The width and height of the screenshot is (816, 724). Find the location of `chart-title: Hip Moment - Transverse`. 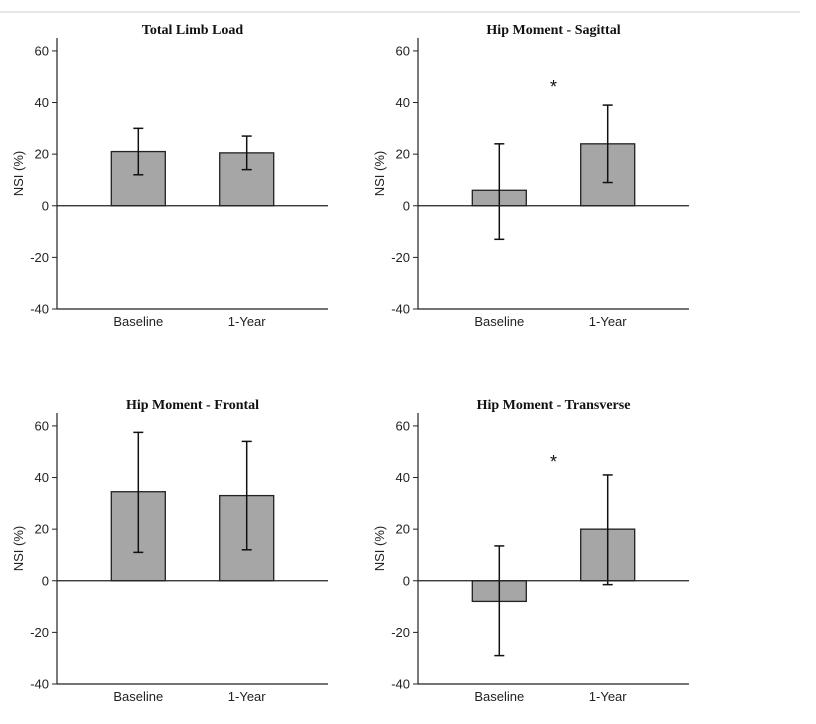

chart-title: Hip Moment - Transverse is located at coordinates (554, 405).